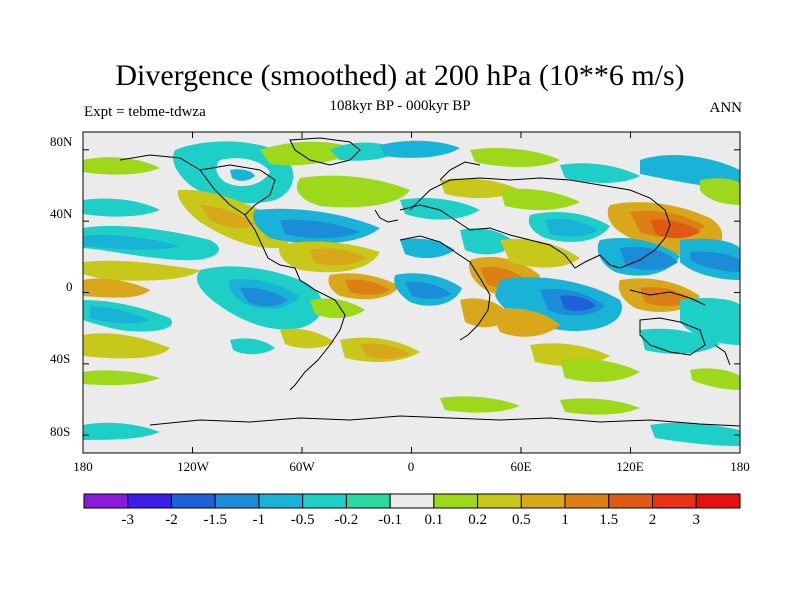  What do you see at coordinates (630, 466) in the screenshot?
I see `lon-tick-label: 120E` at bounding box center [630, 466].